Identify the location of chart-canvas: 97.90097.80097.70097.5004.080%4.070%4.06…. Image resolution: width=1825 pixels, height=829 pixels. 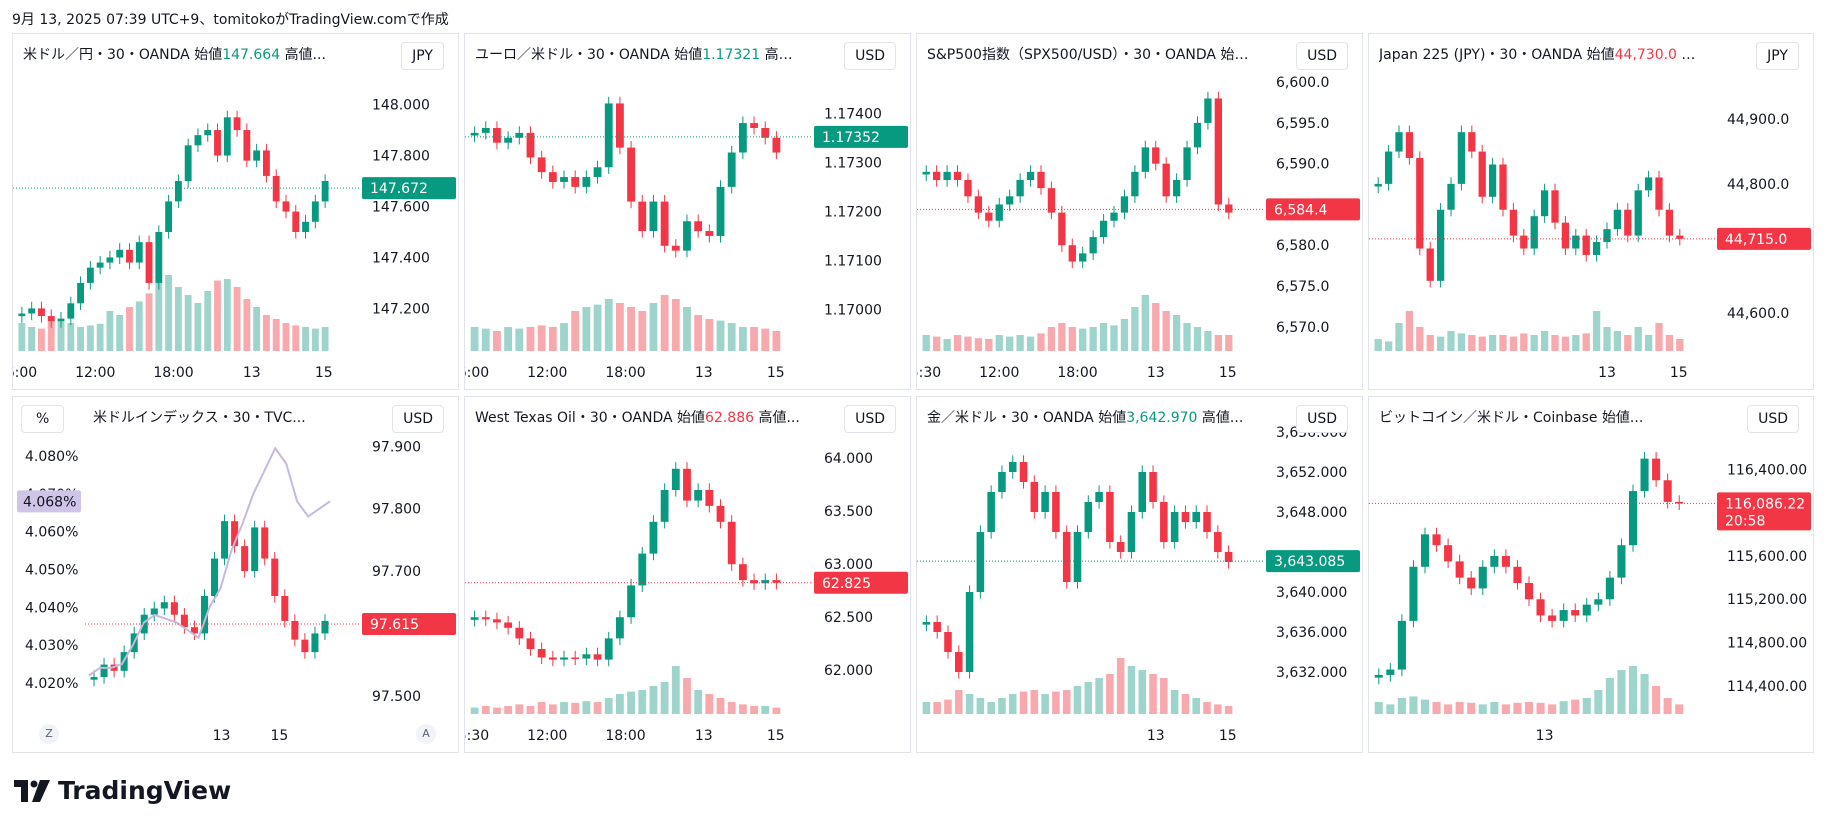
(236, 575).